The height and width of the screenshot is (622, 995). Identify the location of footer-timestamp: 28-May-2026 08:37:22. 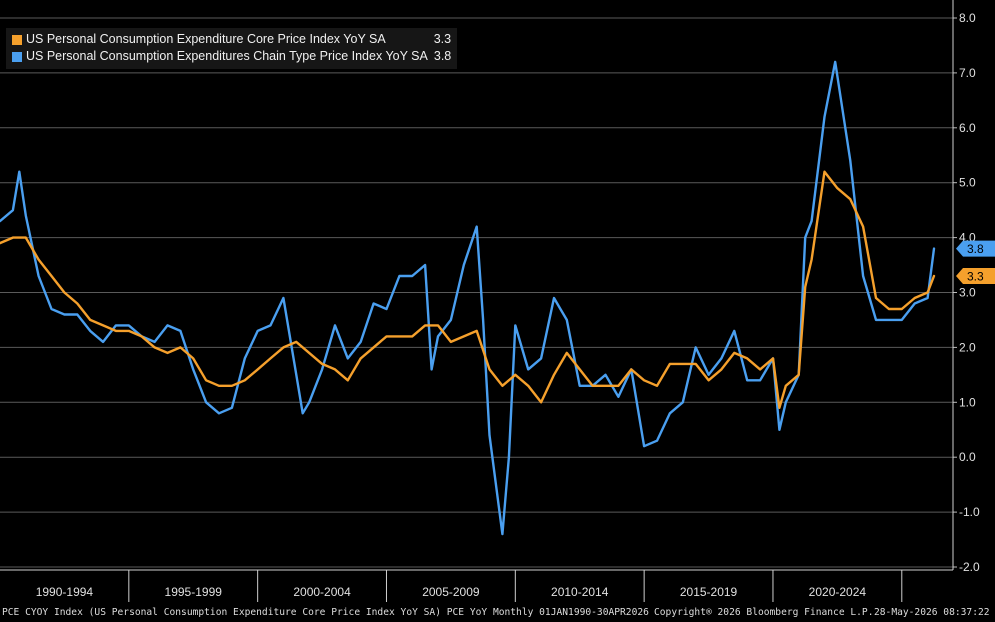
(932, 612).